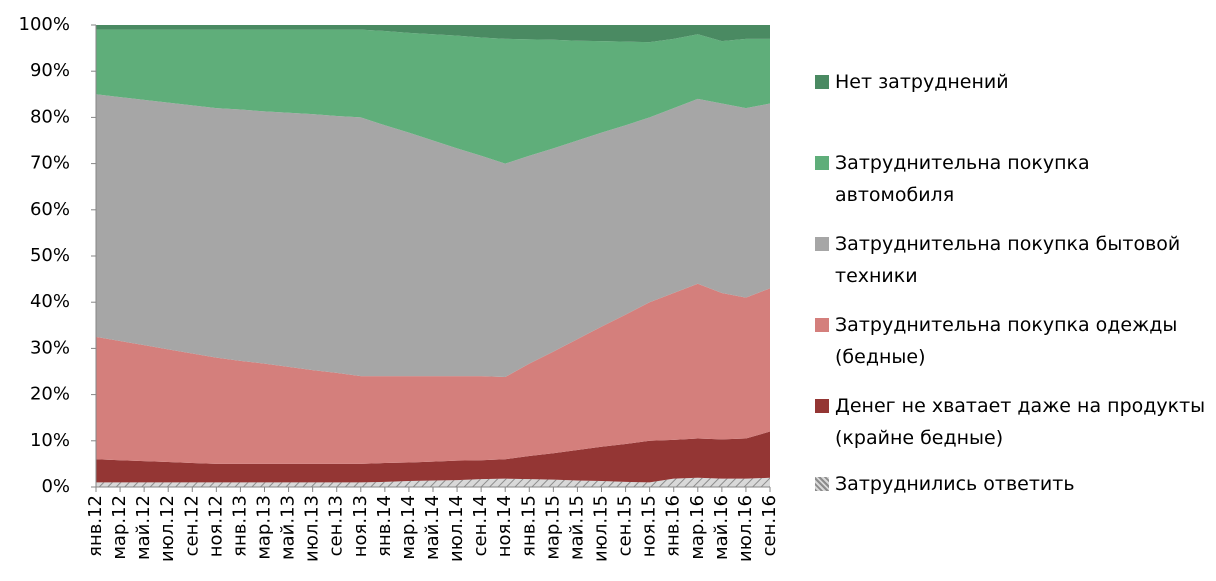 This screenshot has height=581, width=1216. What do you see at coordinates (456, 528) in the screenshot?
I see `x-tick-label: июл.14` at bounding box center [456, 528].